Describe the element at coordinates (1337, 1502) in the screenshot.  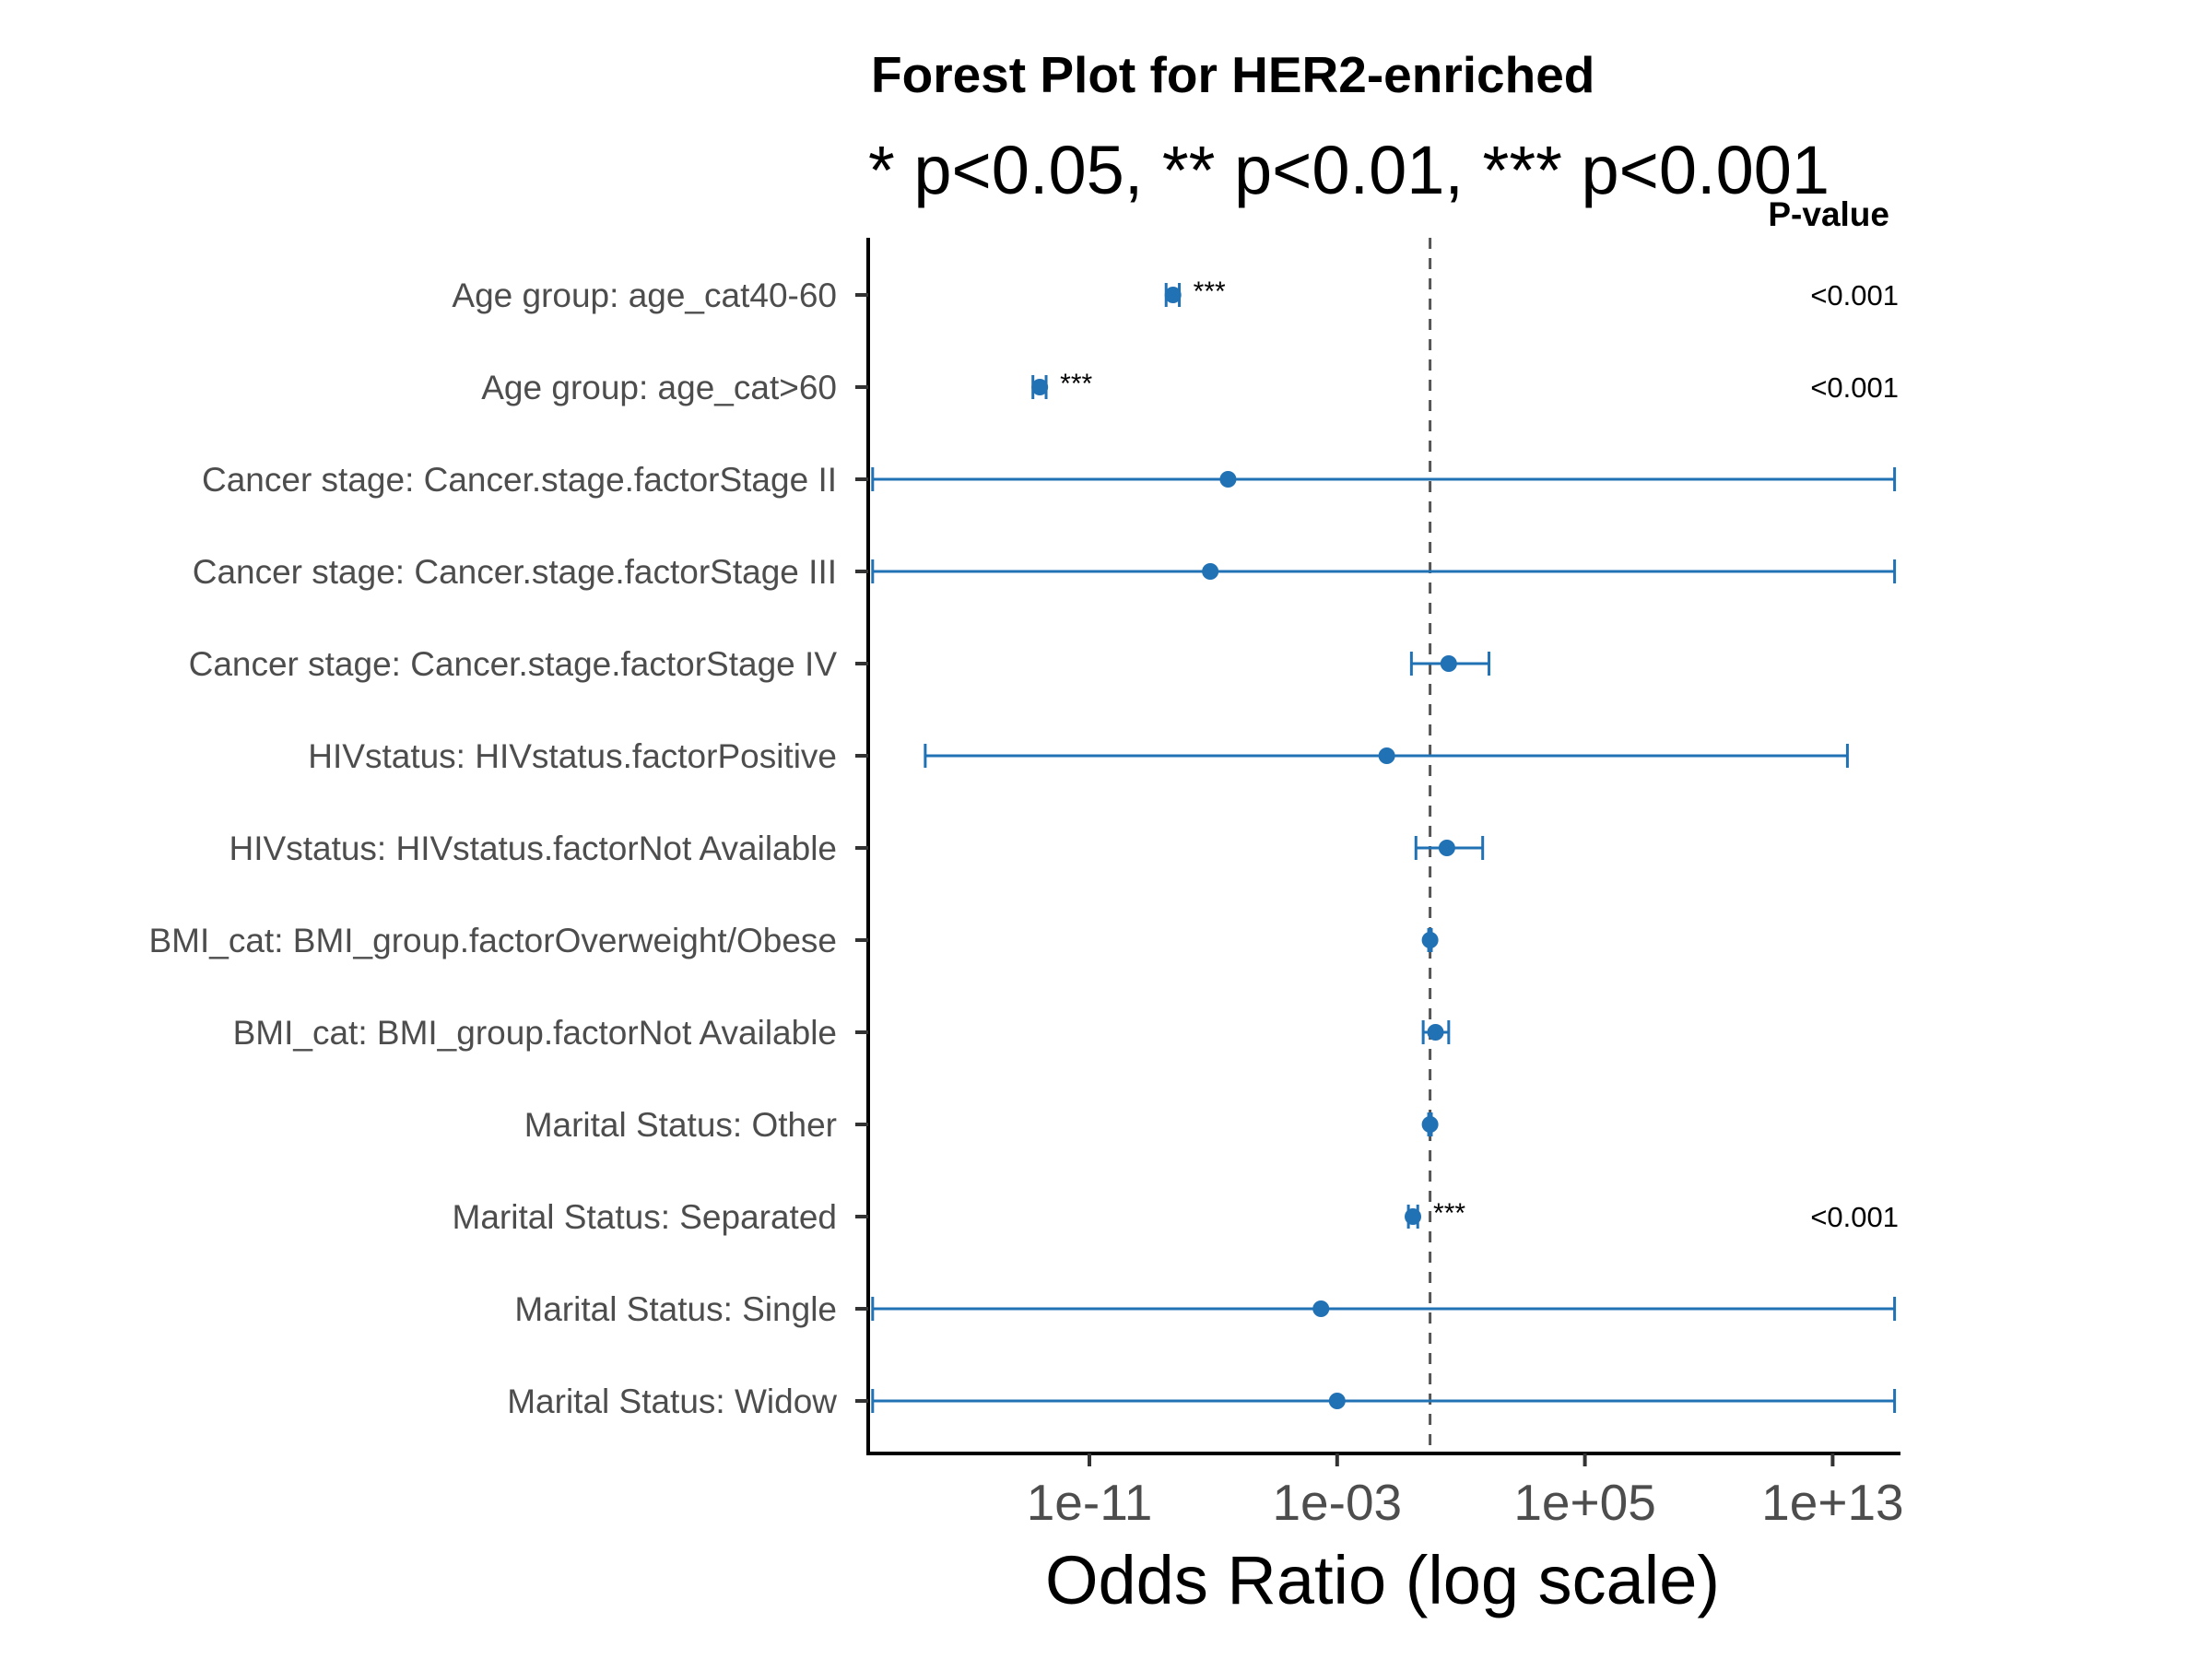
I see `x-tick-label: 1e-03` at that location.